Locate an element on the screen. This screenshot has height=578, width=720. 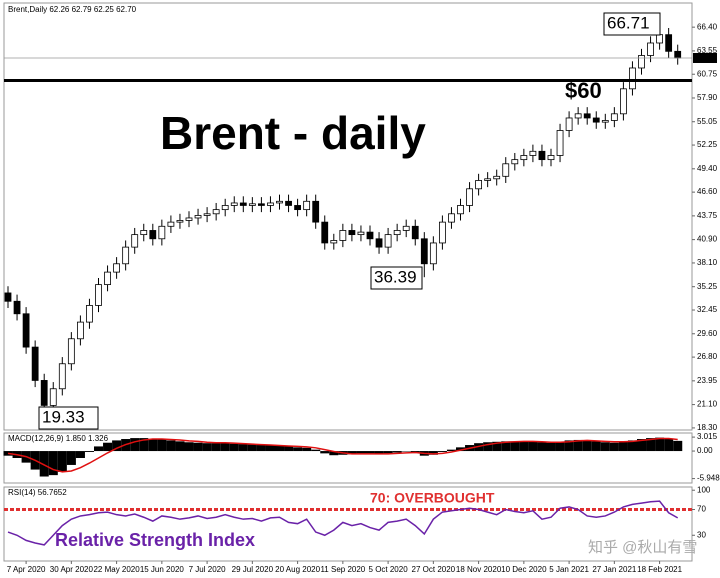
y-tick-label: 55.05 is located at coordinates (707, 121).